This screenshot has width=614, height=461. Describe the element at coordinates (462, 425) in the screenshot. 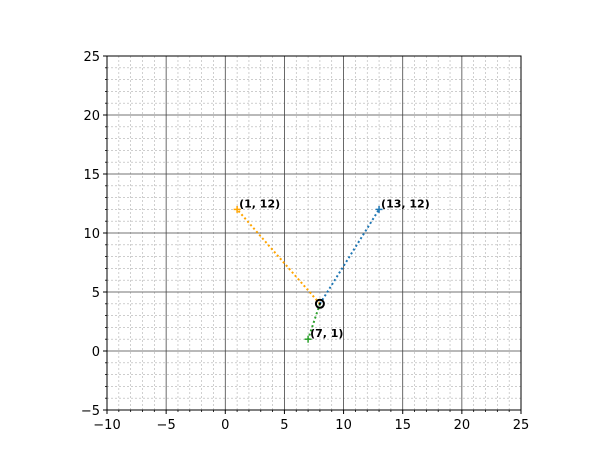

I see `x-tick-label: 20` at that location.